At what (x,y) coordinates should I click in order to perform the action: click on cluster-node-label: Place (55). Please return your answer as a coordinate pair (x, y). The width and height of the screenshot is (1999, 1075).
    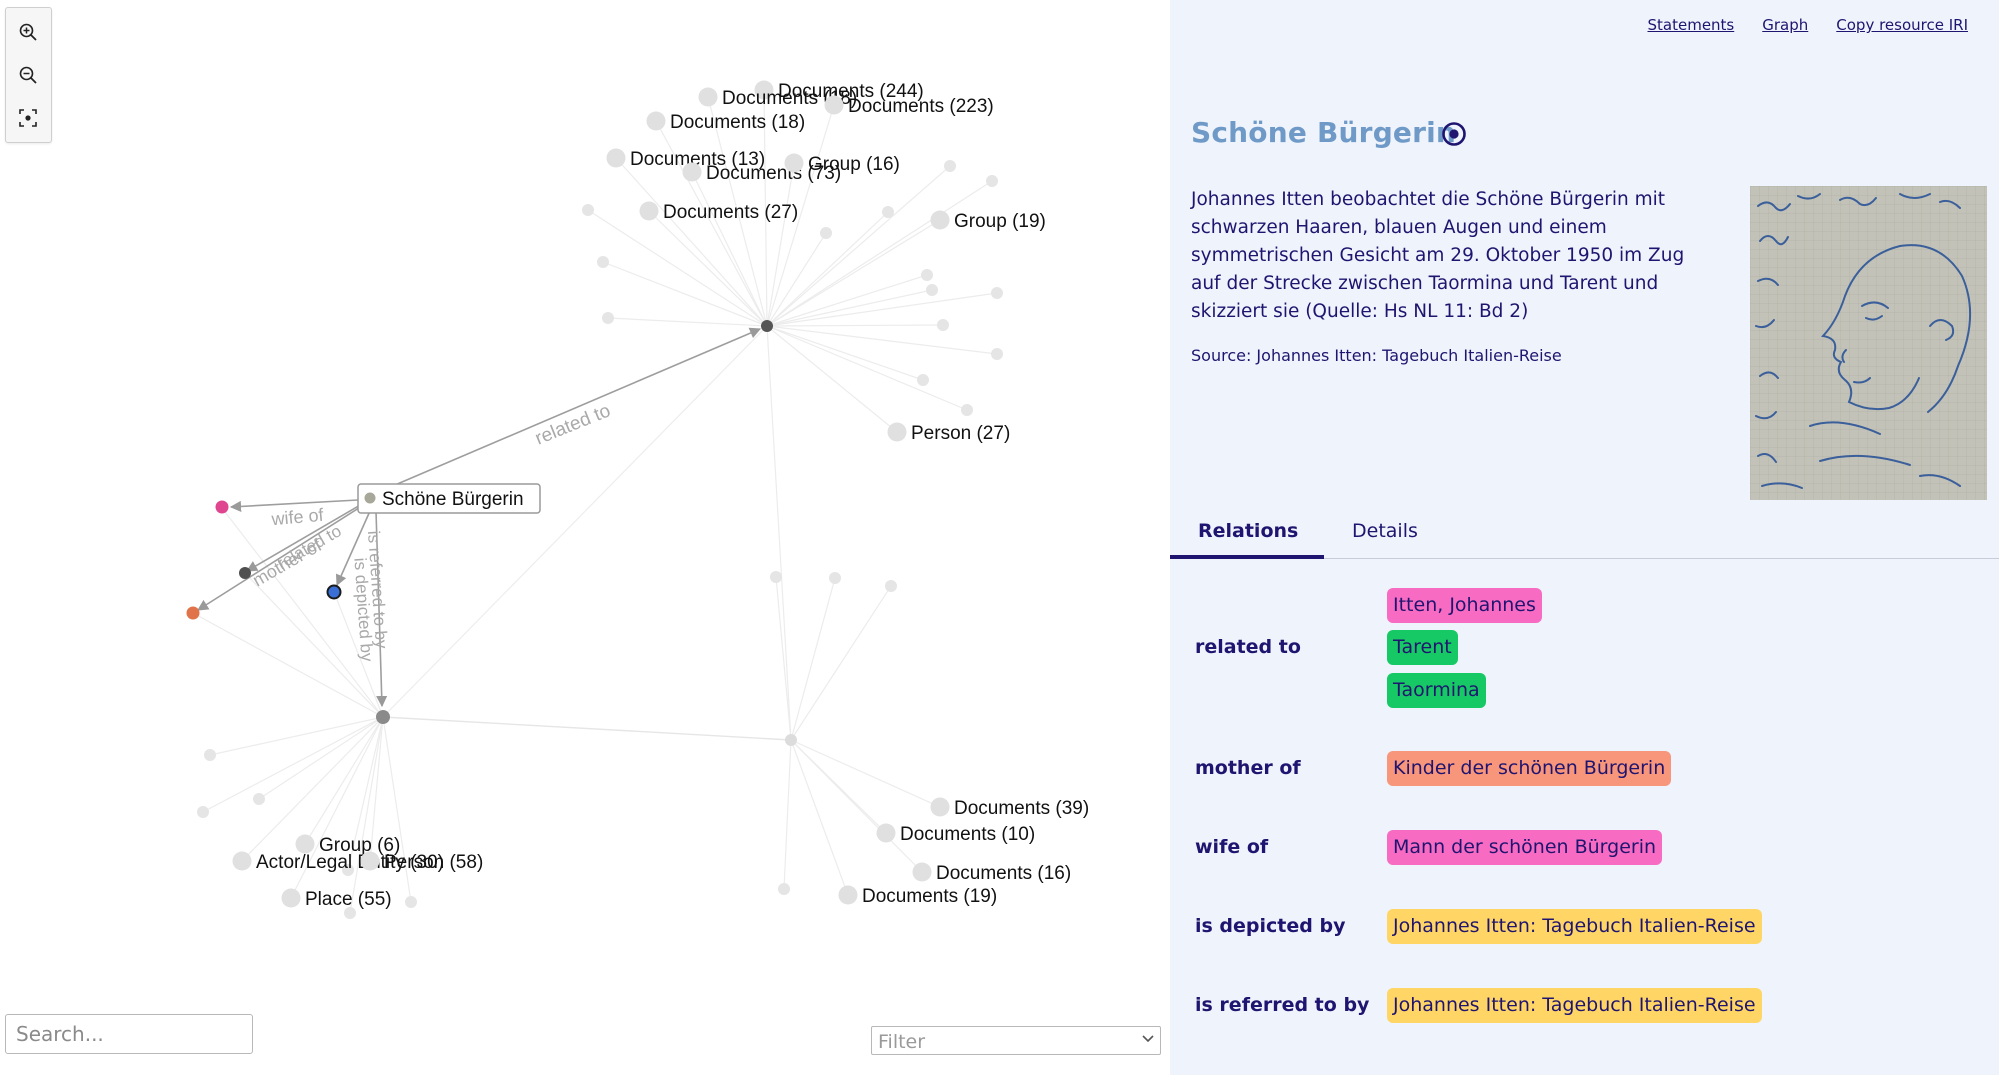
    Looking at the image, I should click on (348, 899).